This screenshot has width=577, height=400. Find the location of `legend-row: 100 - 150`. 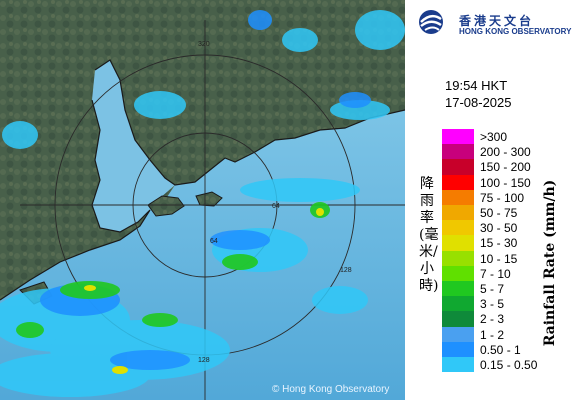

legend-row: 100 - 150 is located at coordinates (504, 182).